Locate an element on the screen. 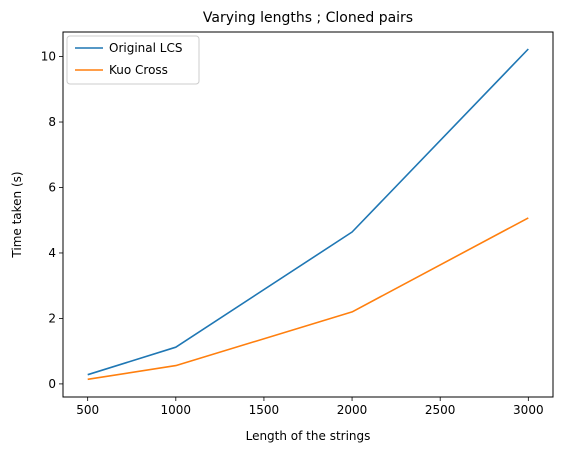 The width and height of the screenshot is (563, 453). x-tick-label: 3000 is located at coordinates (528, 410).